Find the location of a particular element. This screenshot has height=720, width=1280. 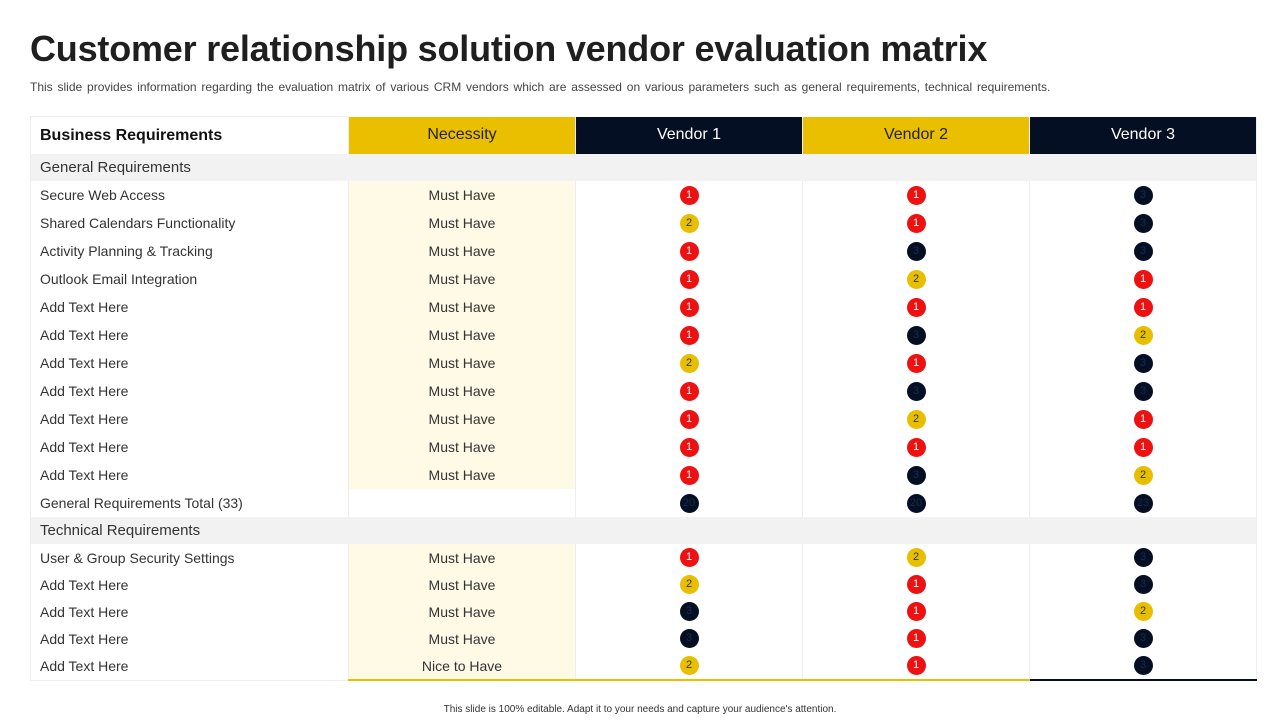

necessity-cell is located at coordinates (462, 503).